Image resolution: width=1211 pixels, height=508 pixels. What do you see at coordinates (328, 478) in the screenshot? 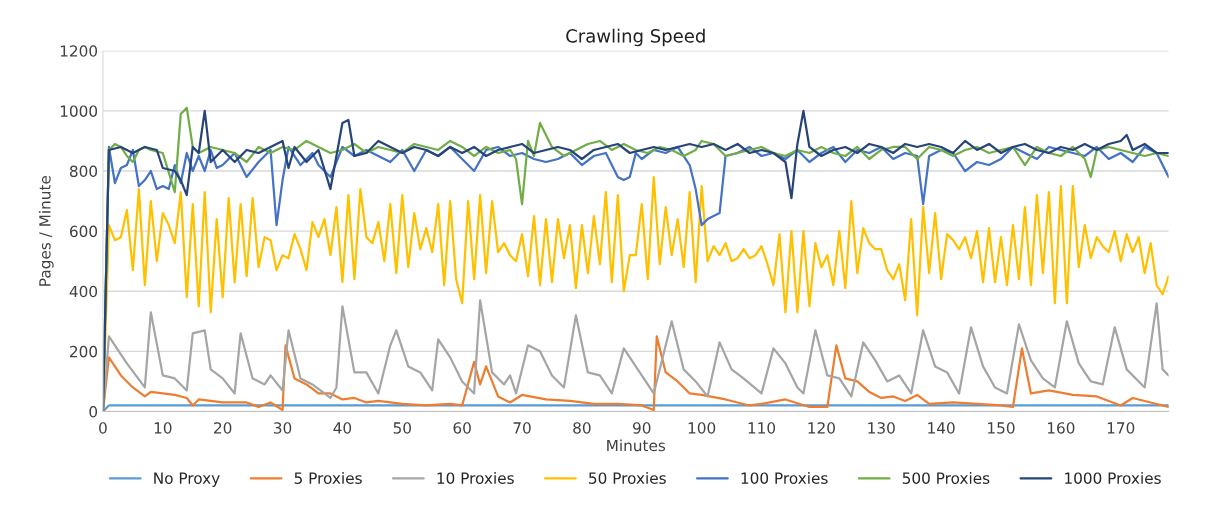
I see `legend-label: 5 Proxies` at bounding box center [328, 478].